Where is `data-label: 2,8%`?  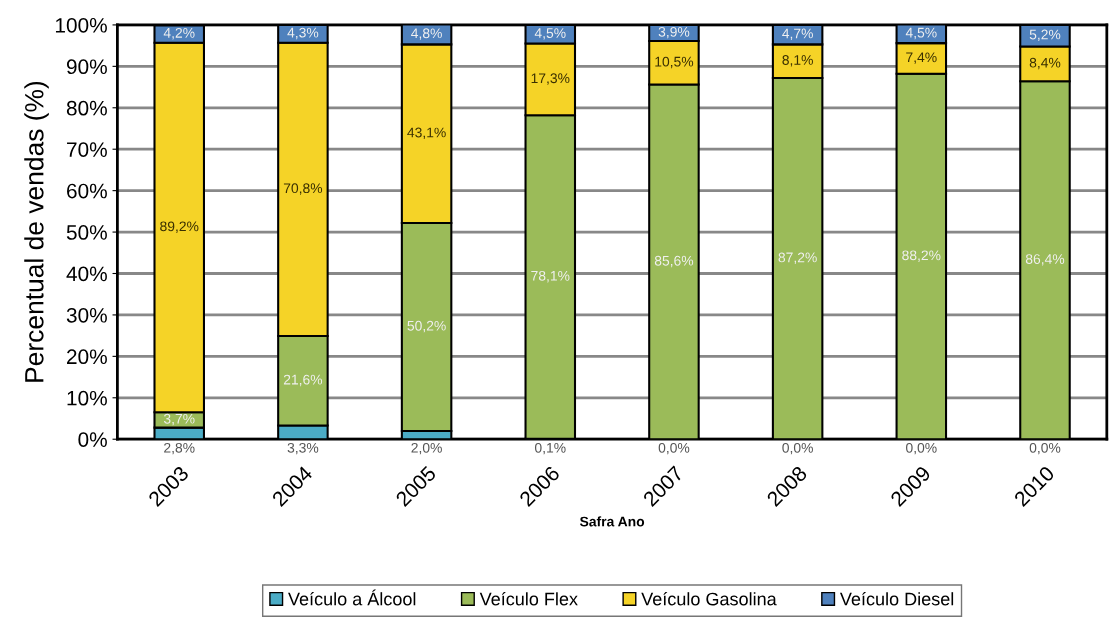 data-label: 2,8% is located at coordinates (179, 448).